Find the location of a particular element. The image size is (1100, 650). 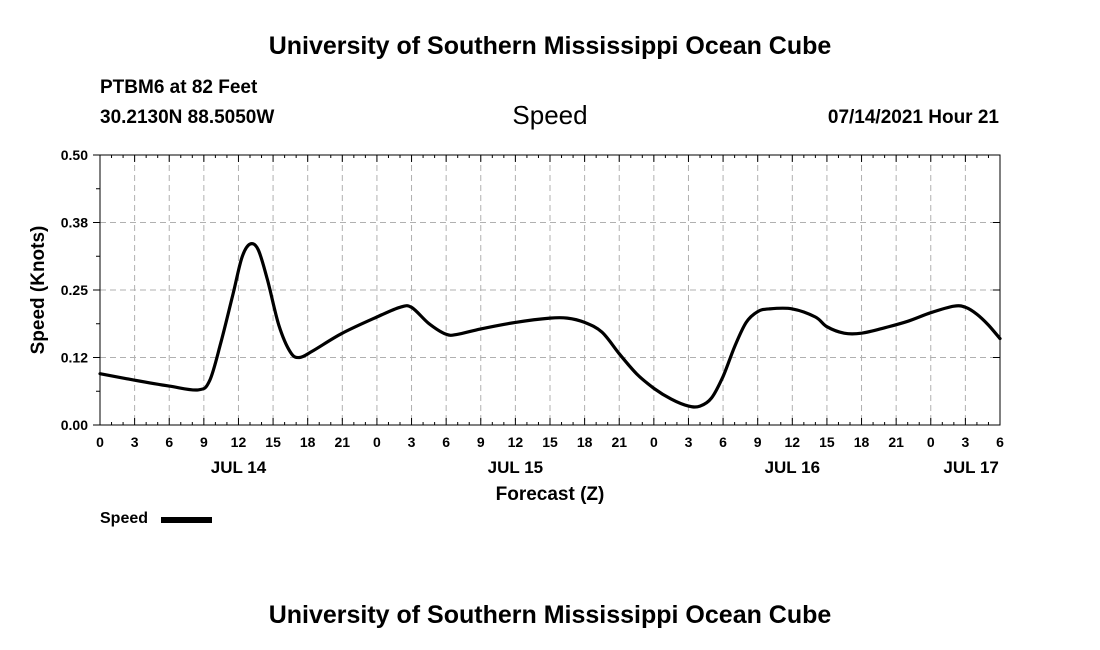

date-label: JUL 15 is located at coordinates (515, 467).